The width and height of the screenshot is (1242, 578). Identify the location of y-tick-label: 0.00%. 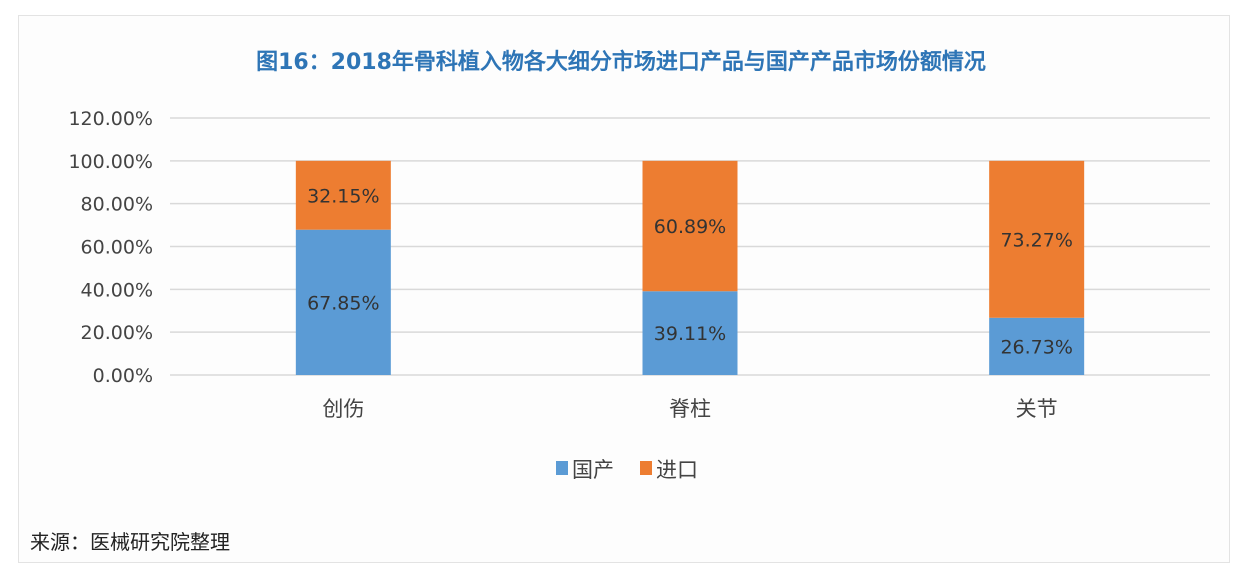
(123, 376).